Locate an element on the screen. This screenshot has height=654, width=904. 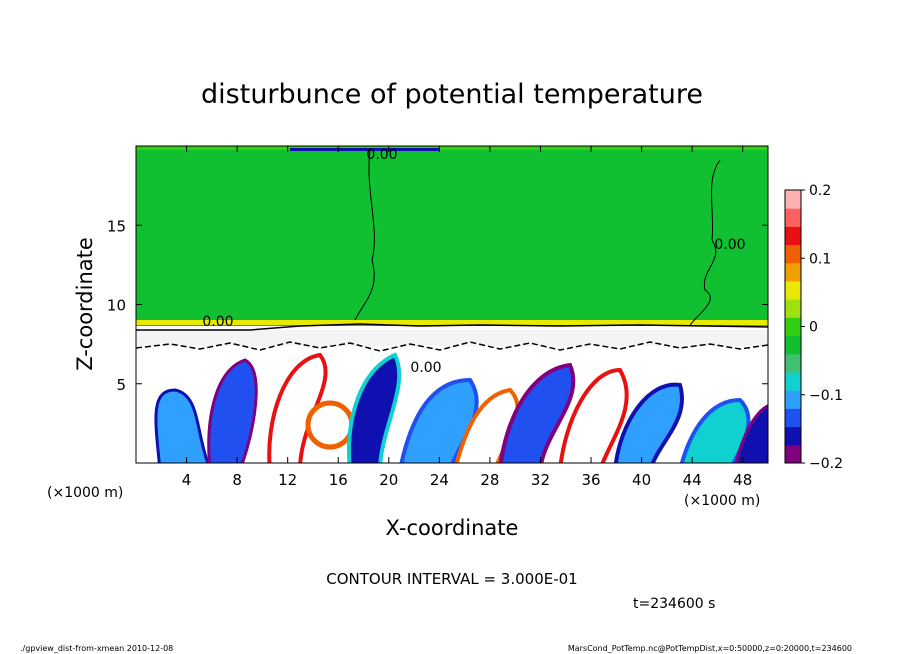
x-tick-label: 48 is located at coordinates (742, 480).